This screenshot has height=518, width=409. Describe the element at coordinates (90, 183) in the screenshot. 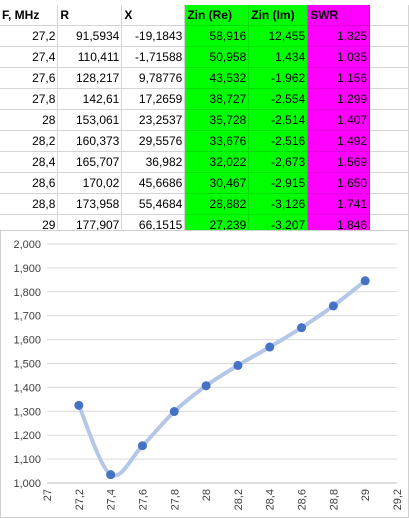

I see `table-cell: 170,02` at that location.